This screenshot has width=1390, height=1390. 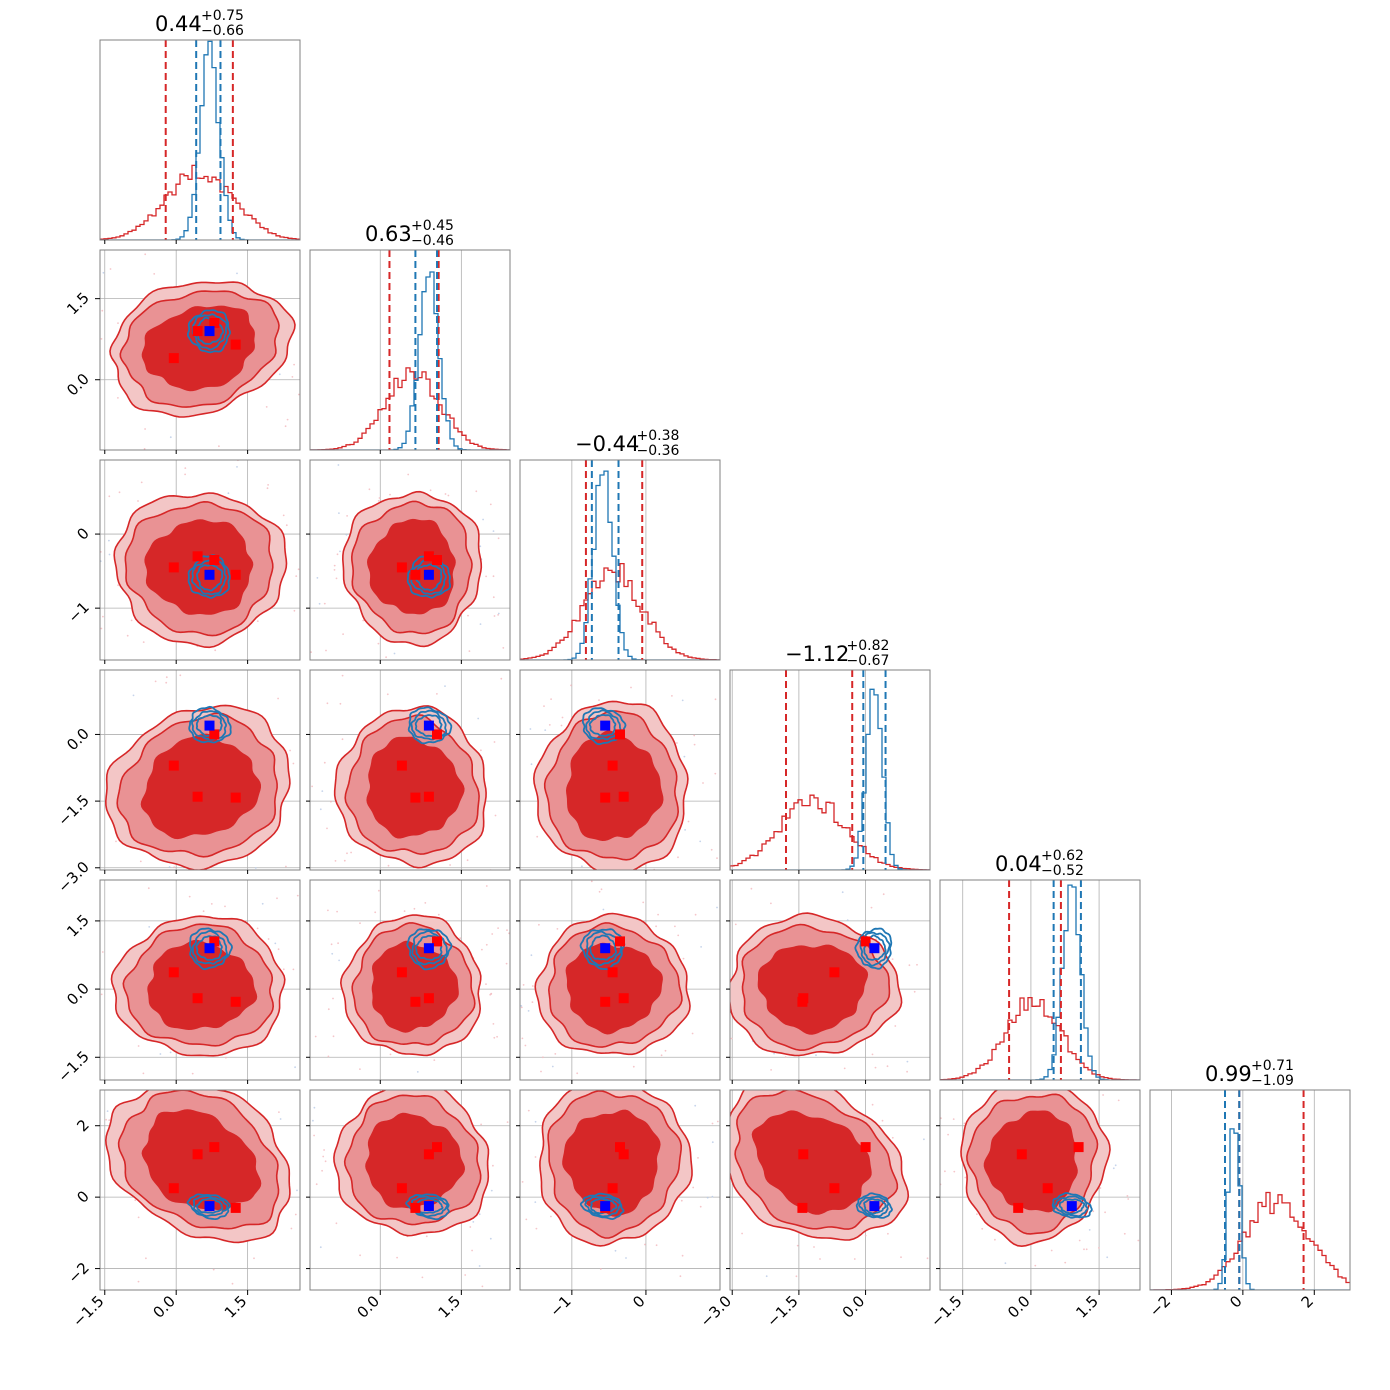 What do you see at coordinates (638, 1301) in the screenshot?
I see `x-tick-label: 0` at bounding box center [638, 1301].